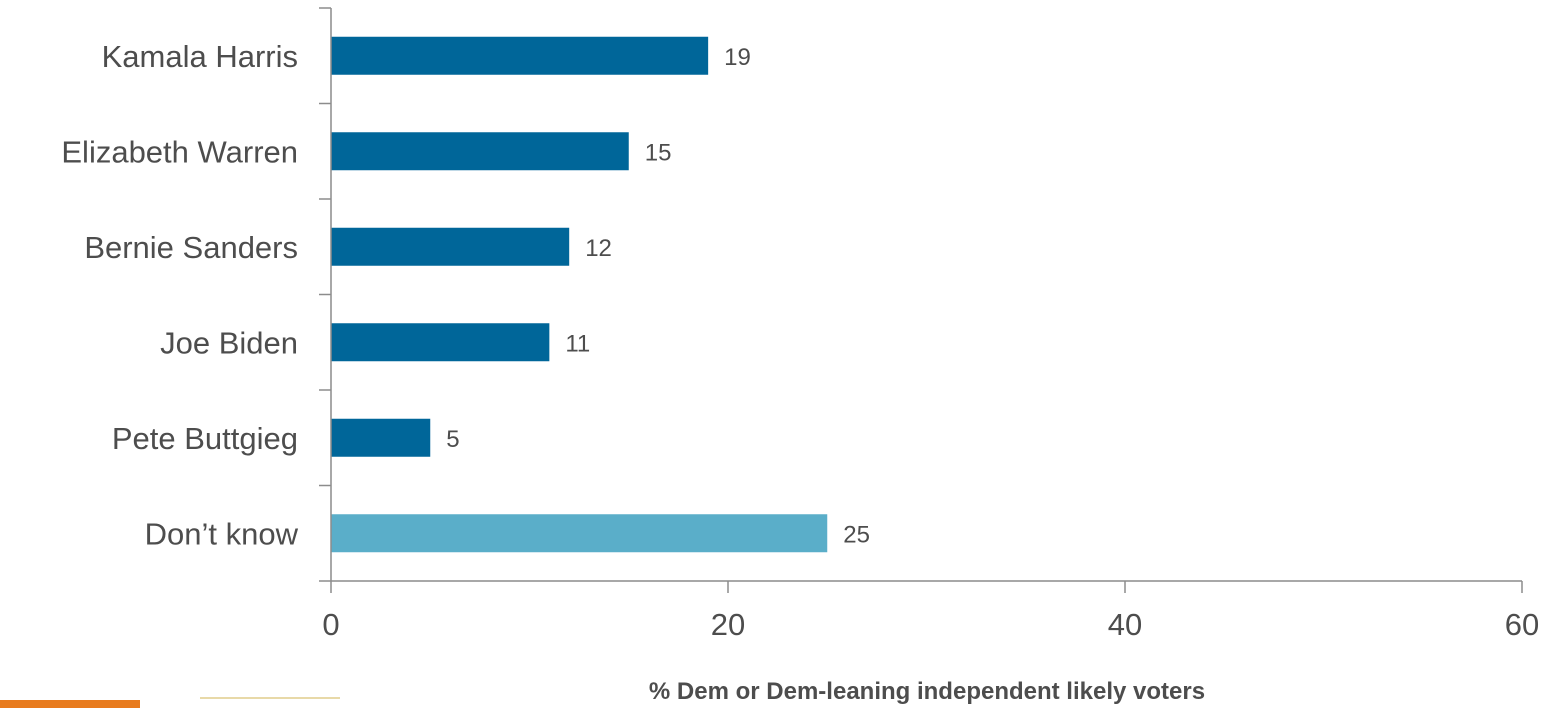 Image resolution: width=1554 pixels, height=708 pixels. Describe the element at coordinates (658, 152) in the screenshot. I see `data-label-1: 15` at that location.